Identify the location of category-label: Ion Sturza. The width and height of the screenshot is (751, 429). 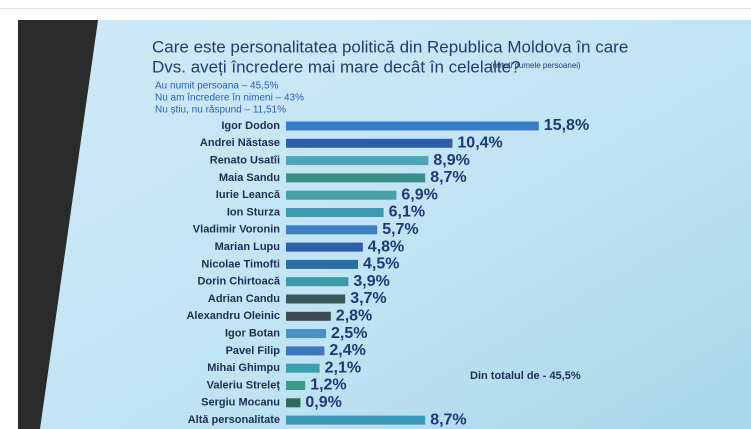
(254, 212).